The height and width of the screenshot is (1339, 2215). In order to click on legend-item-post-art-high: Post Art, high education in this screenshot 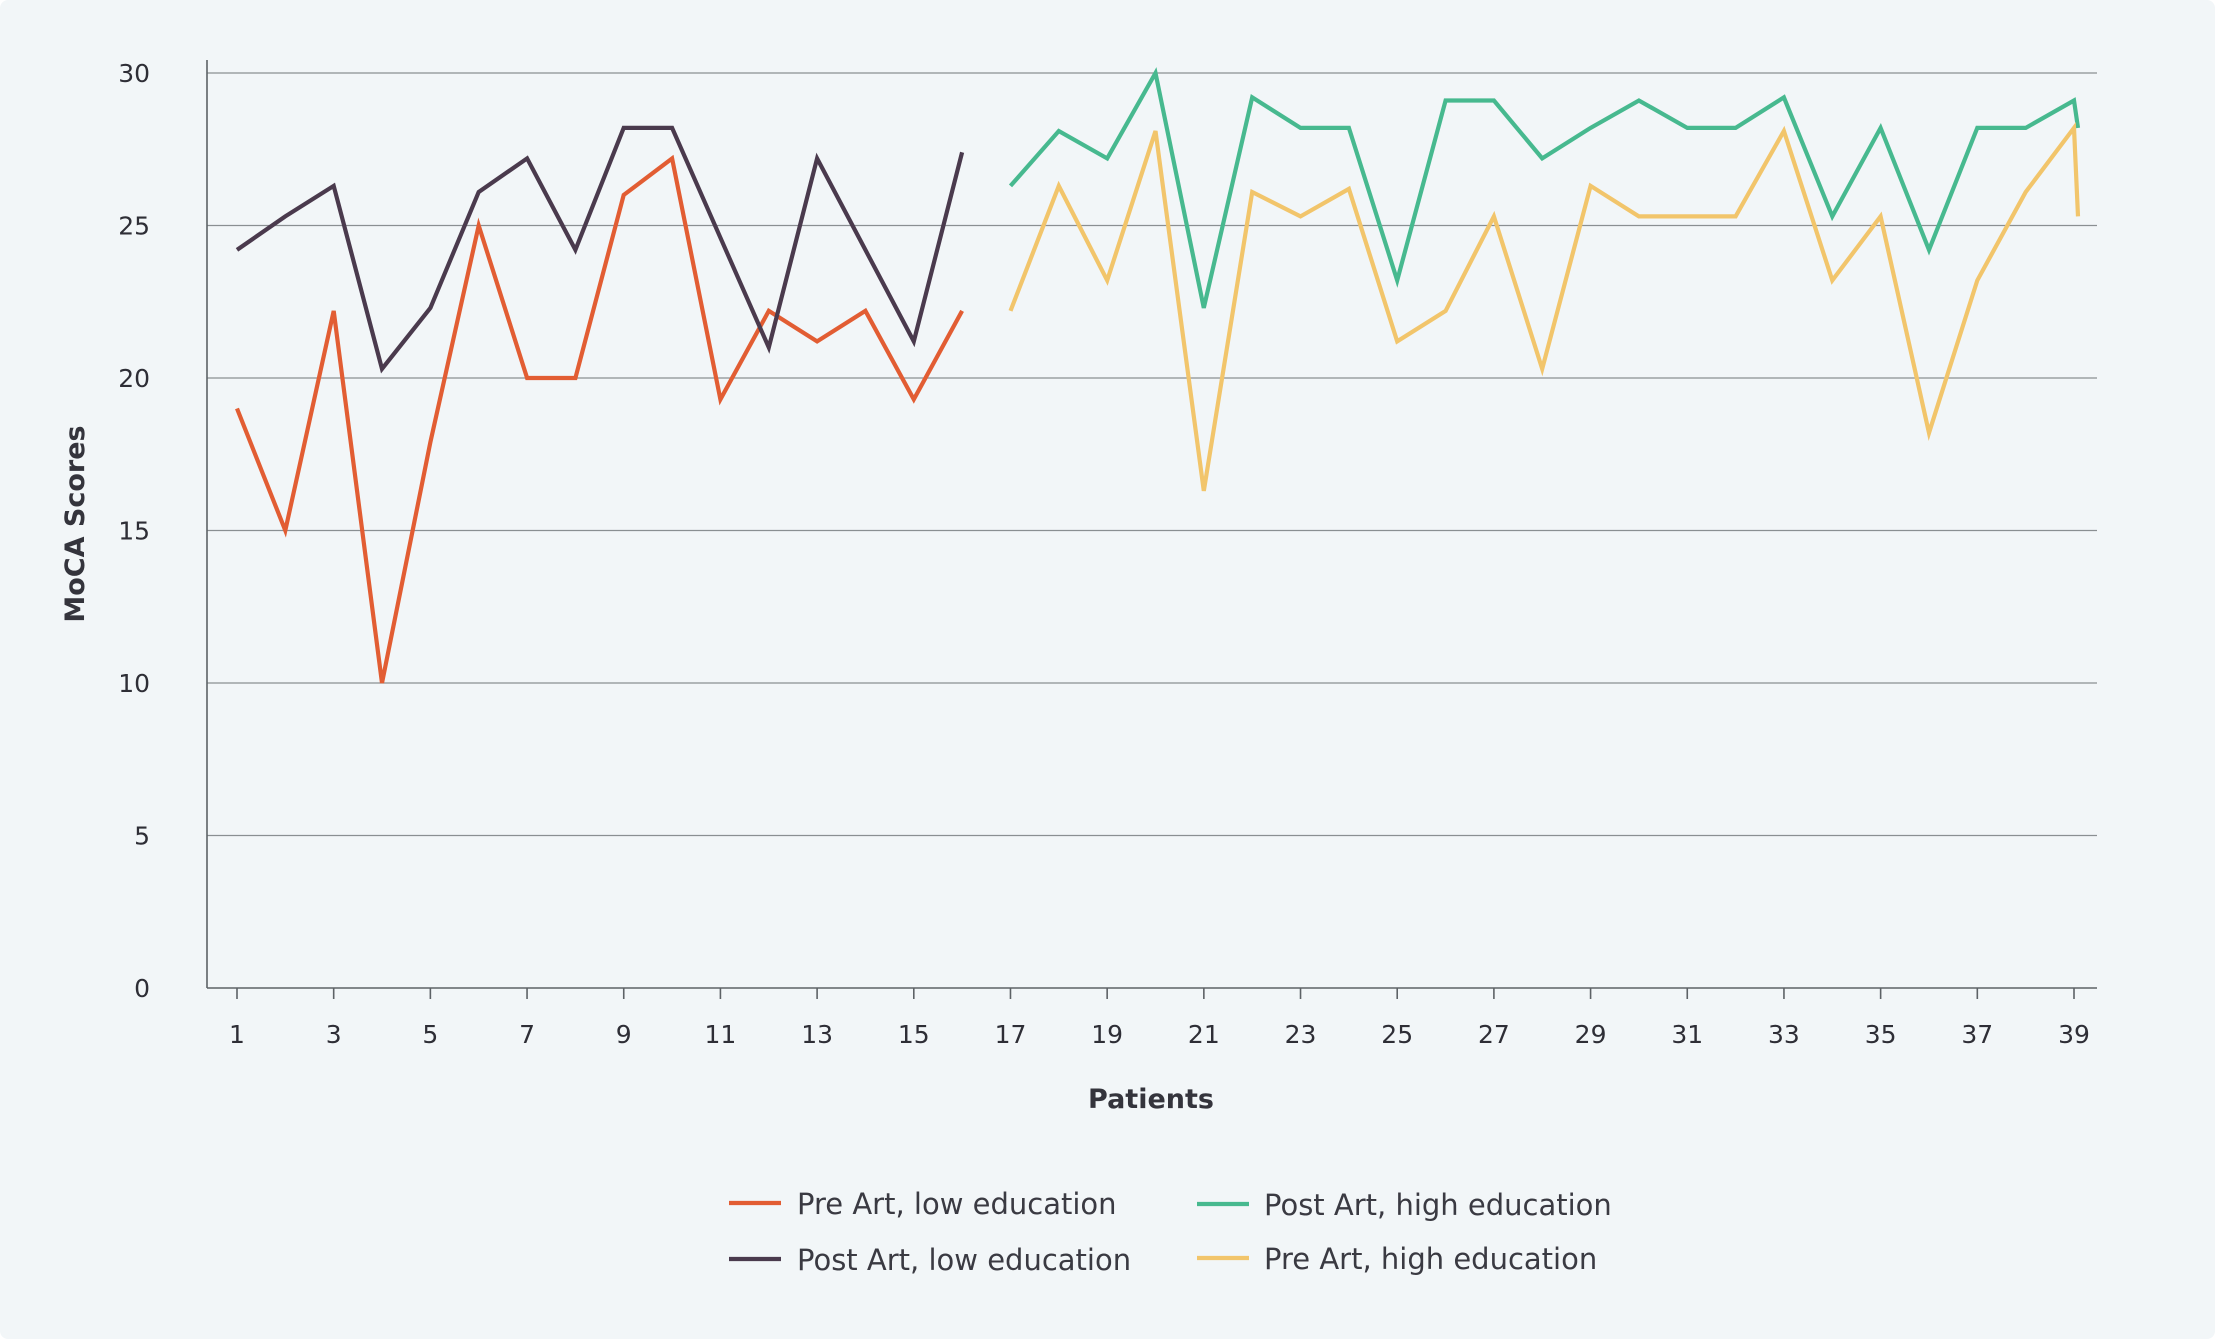, I will do `click(1404, 1205)`.